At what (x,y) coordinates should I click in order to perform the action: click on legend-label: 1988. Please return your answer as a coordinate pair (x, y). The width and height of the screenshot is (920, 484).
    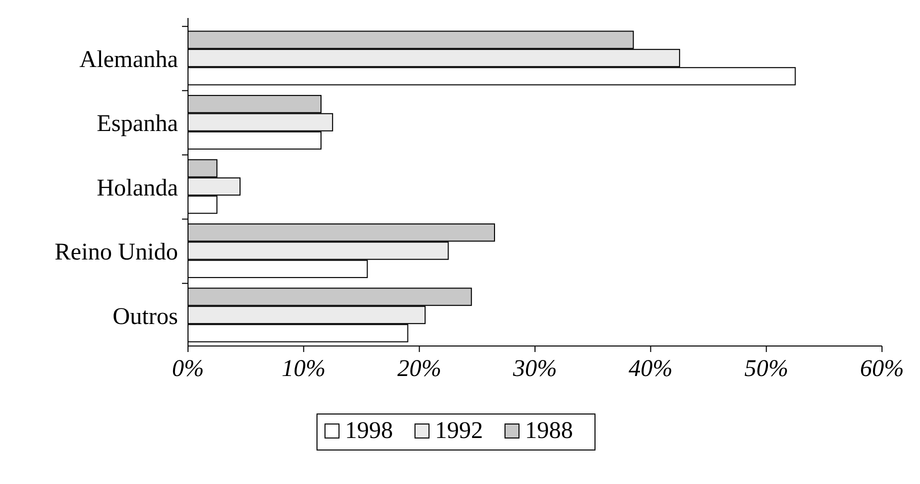
    Looking at the image, I should click on (549, 431).